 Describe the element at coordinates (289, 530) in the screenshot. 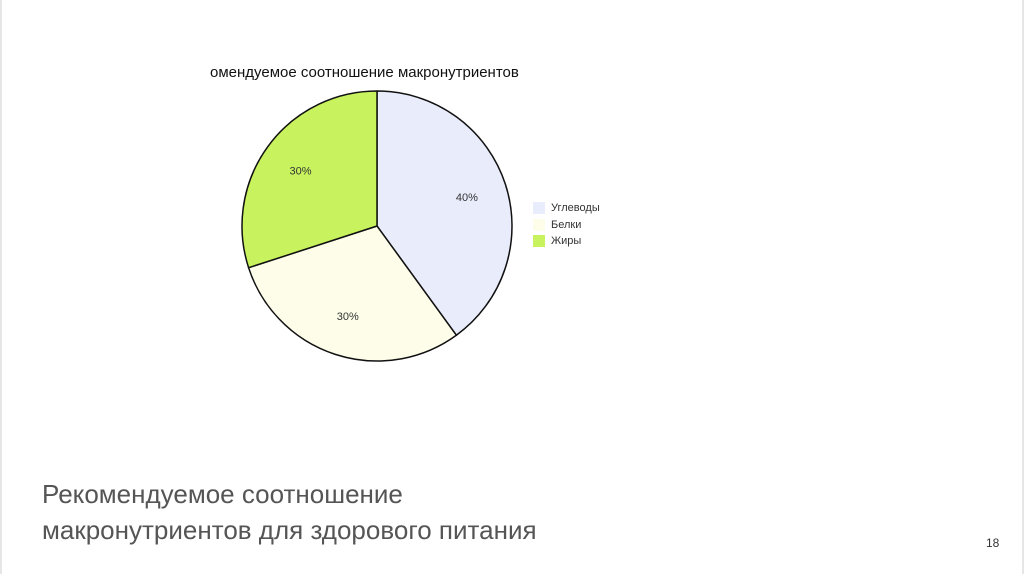

I see `slide-title-line-2: макронутриентов для здорового питания` at that location.